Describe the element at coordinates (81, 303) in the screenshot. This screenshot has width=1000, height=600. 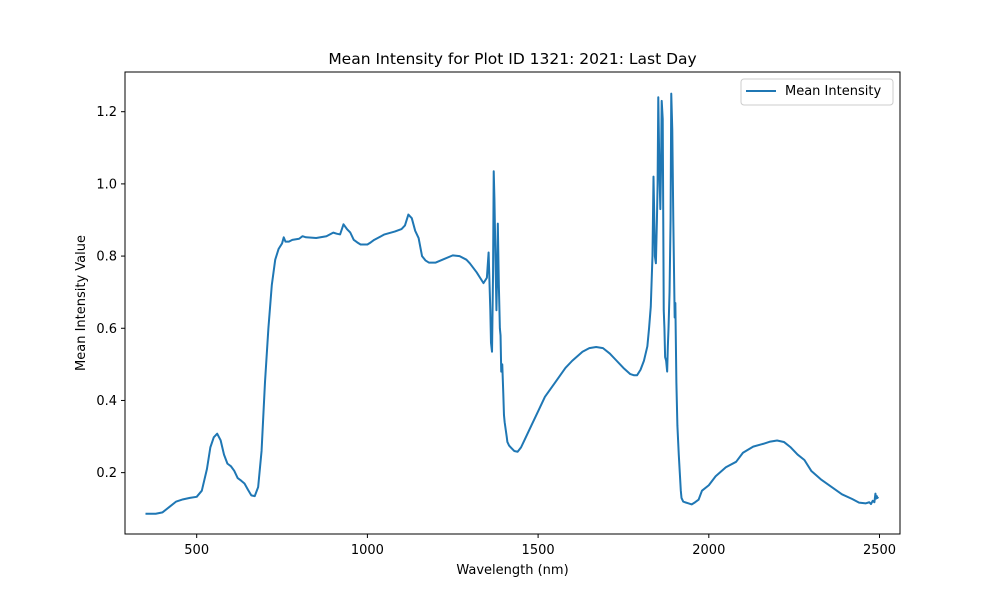
I see `y-axis-label: Mean Intensity Value` at that location.